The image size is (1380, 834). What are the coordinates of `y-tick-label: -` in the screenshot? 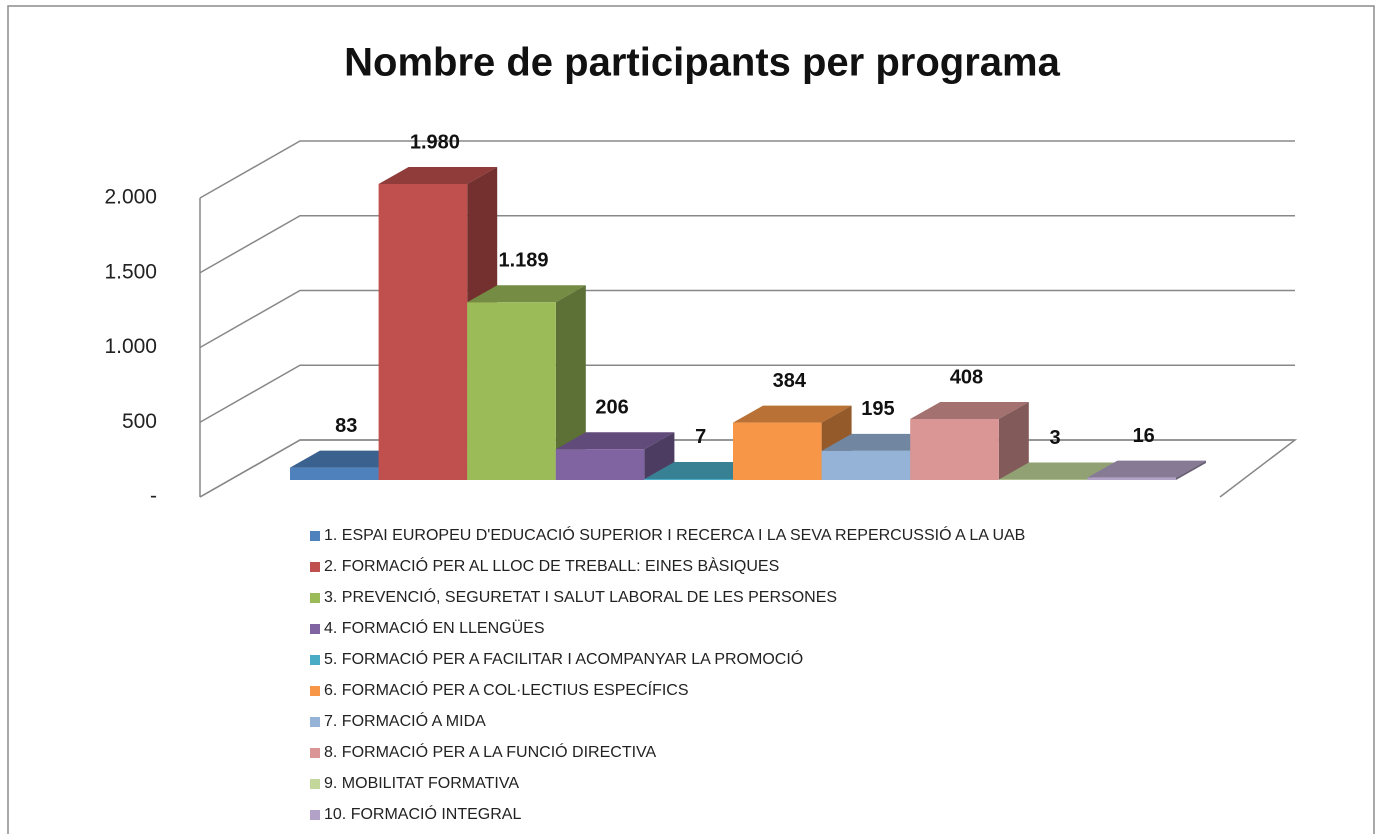 It's located at (153, 496).